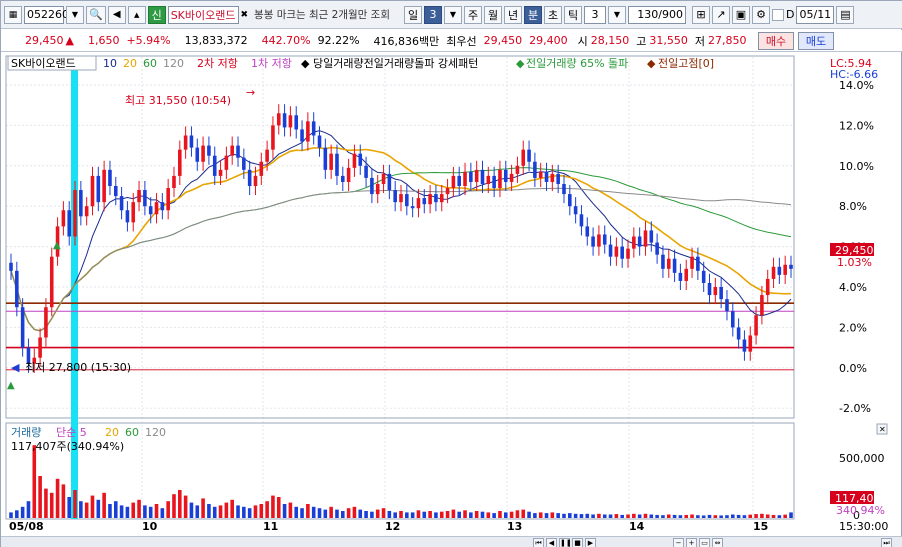 The width and height of the screenshot is (902, 547). What do you see at coordinates (132, 432) in the screenshot?
I see `volume-ma60: 60` at bounding box center [132, 432].